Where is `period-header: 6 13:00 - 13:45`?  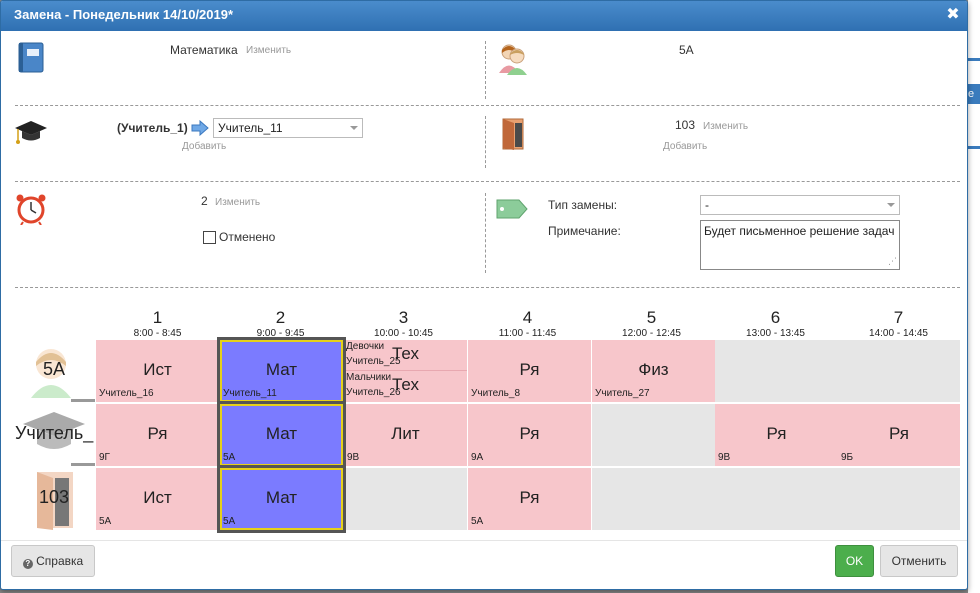
period-header: 6 13:00 - 13:45 is located at coordinates (775, 323).